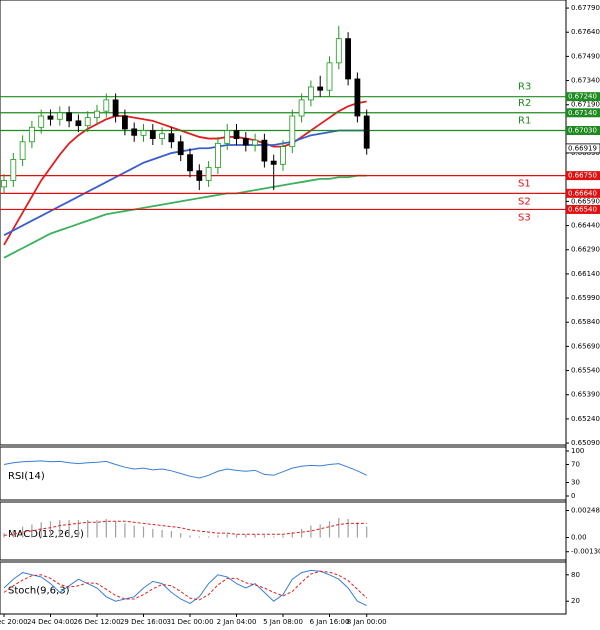 The image size is (600, 630). What do you see at coordinates (585, 322) in the screenshot?
I see `y-tick-label: 0.65840` at bounding box center [585, 322].